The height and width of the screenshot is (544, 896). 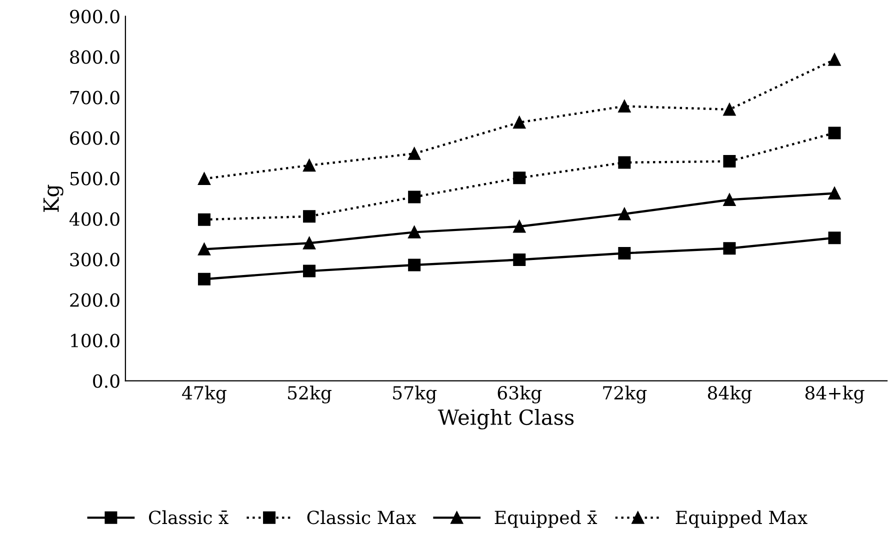 I want to click on x-axis-title: Weight Class, so click(x=506, y=419).